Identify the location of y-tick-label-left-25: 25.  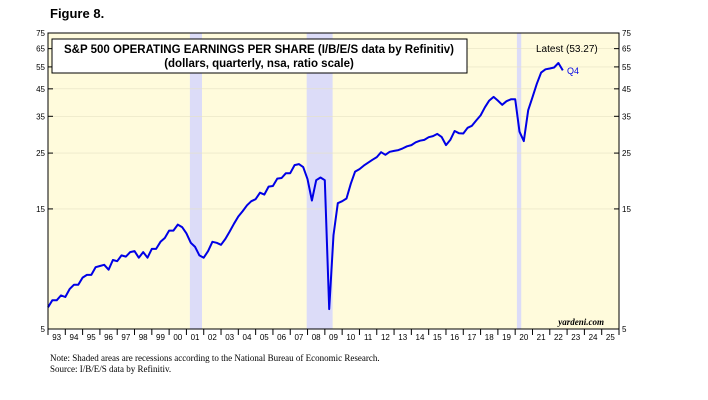
(40, 153).